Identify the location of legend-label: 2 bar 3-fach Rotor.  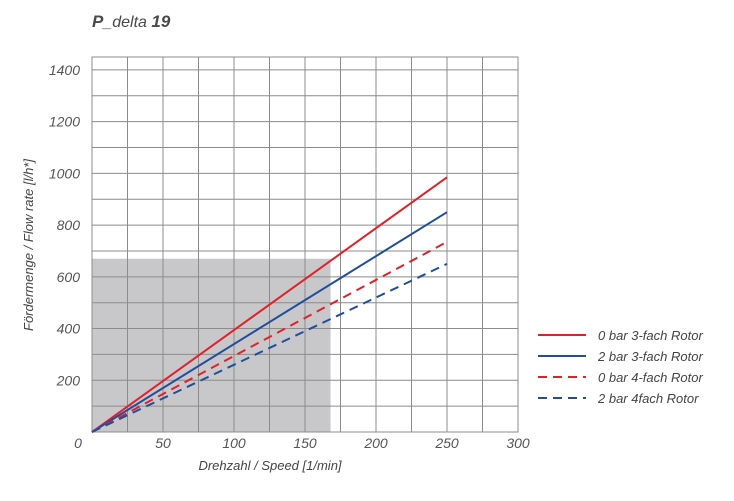
(650, 356).